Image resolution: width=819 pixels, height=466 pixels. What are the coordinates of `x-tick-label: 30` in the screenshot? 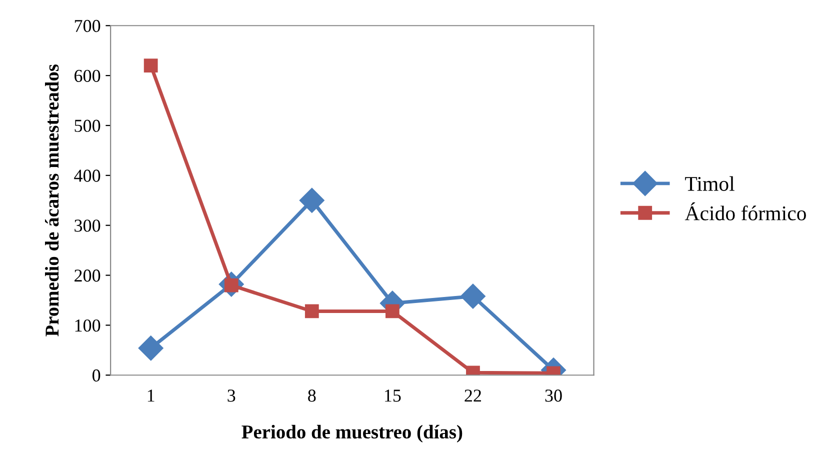 It's located at (553, 396).